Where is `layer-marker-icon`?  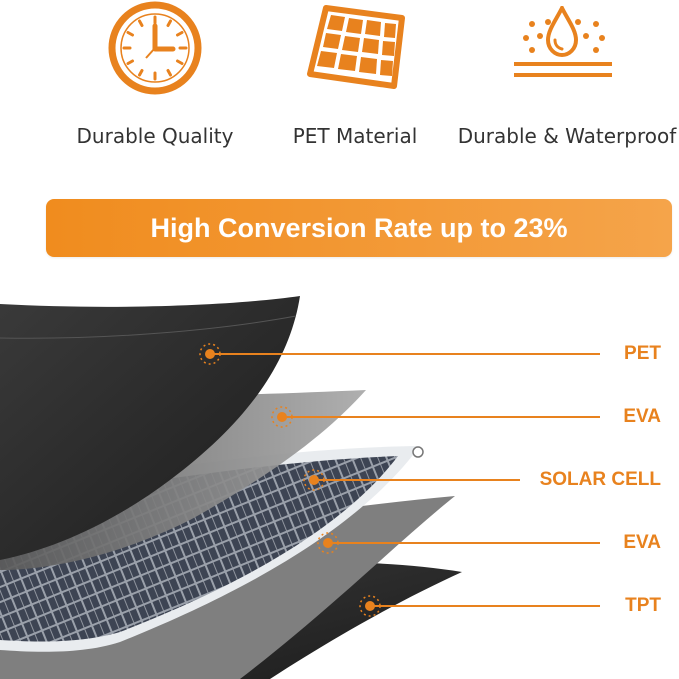
layer-marker-icon is located at coordinates (290, 480).